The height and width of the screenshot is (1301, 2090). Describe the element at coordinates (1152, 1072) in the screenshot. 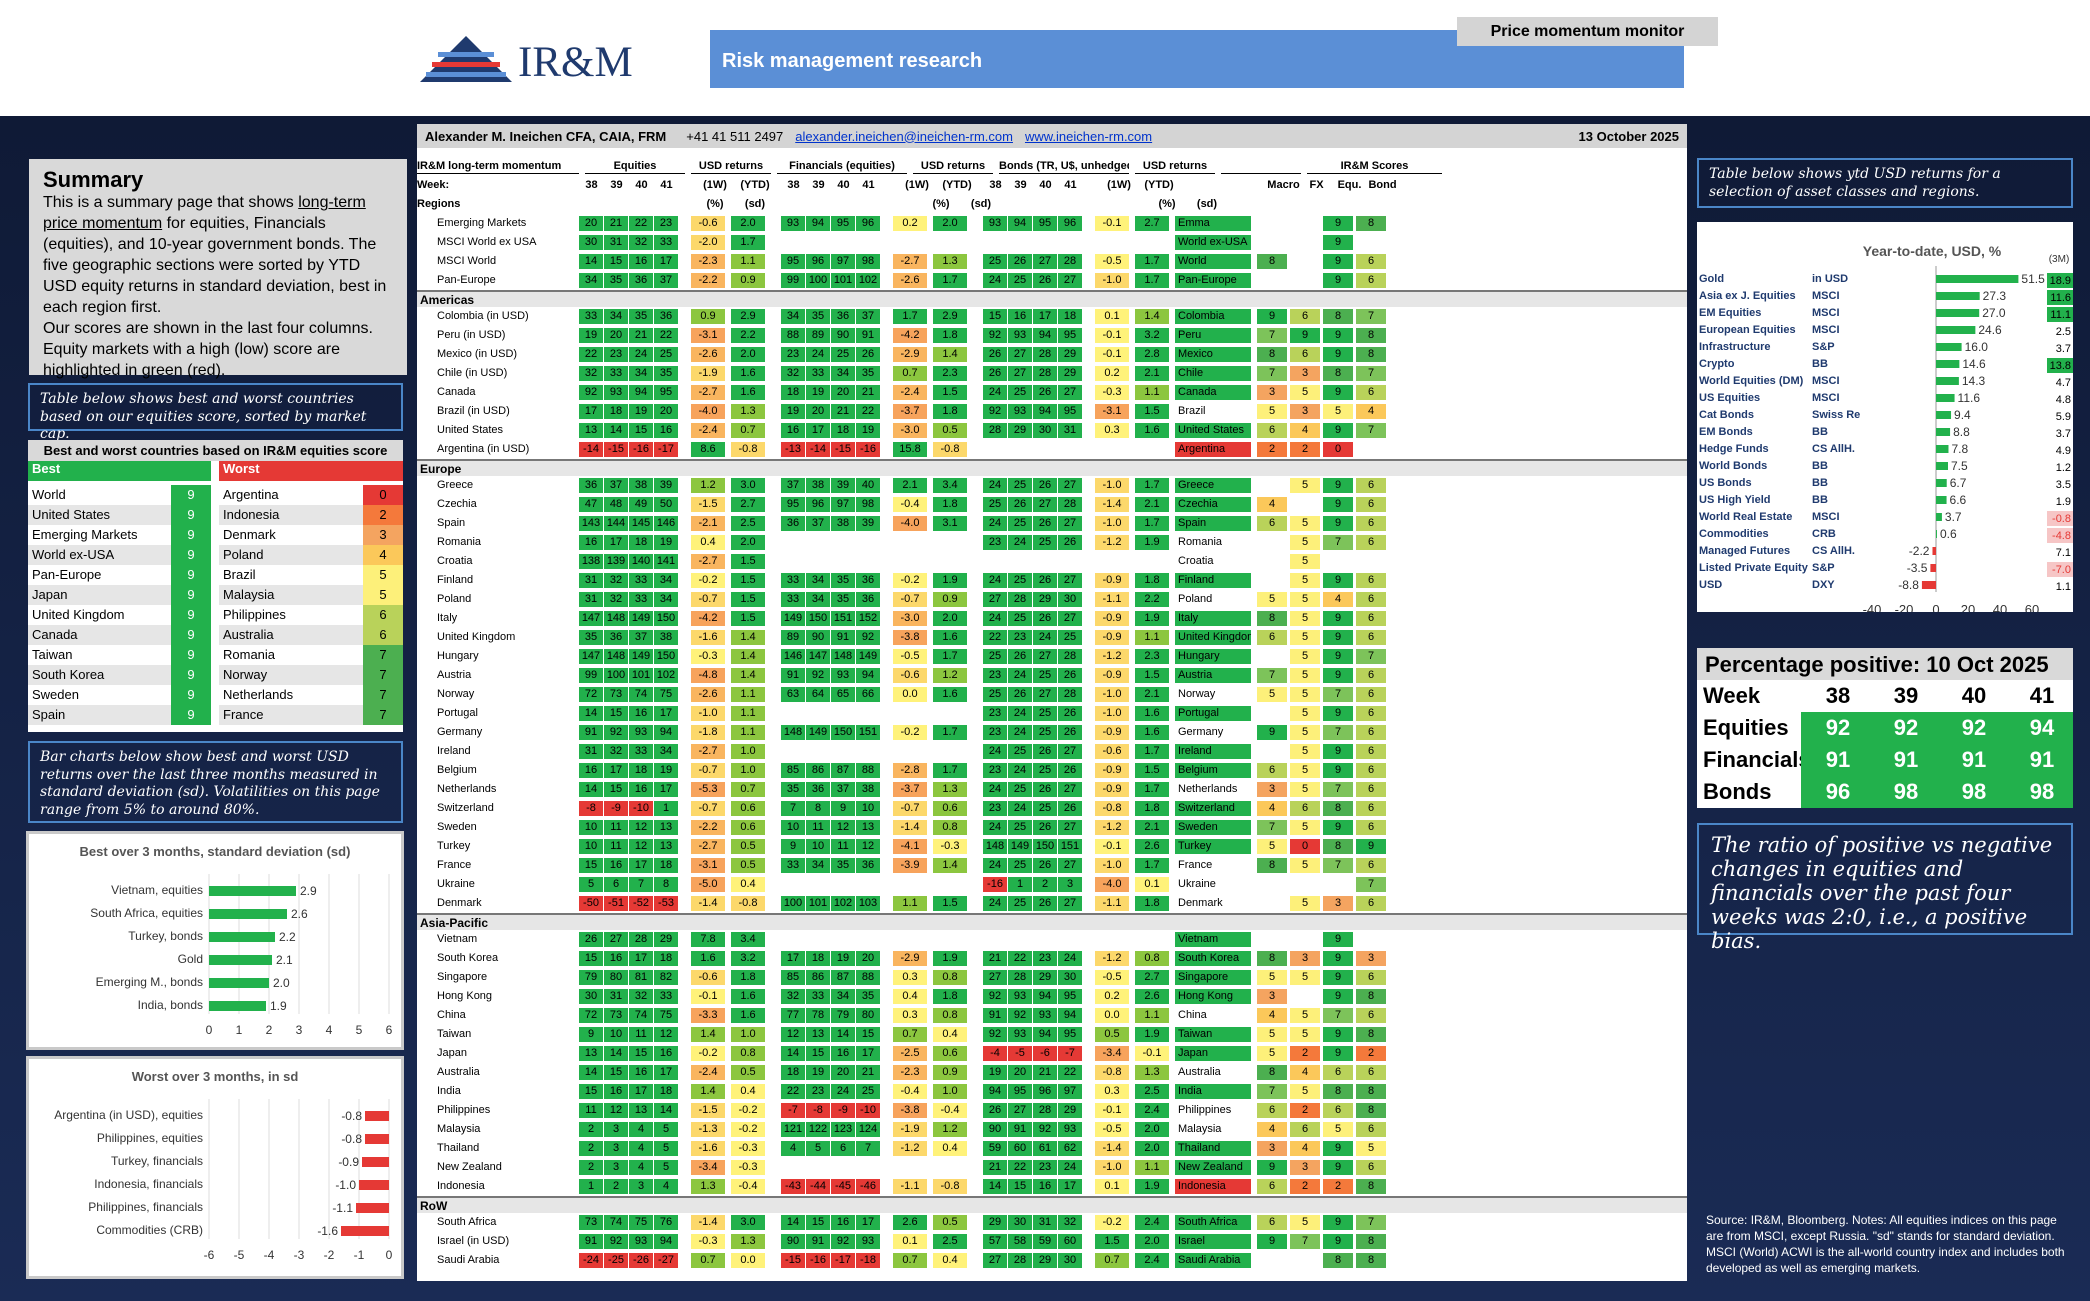

I see `bonds-ytd: 1.3` at that location.